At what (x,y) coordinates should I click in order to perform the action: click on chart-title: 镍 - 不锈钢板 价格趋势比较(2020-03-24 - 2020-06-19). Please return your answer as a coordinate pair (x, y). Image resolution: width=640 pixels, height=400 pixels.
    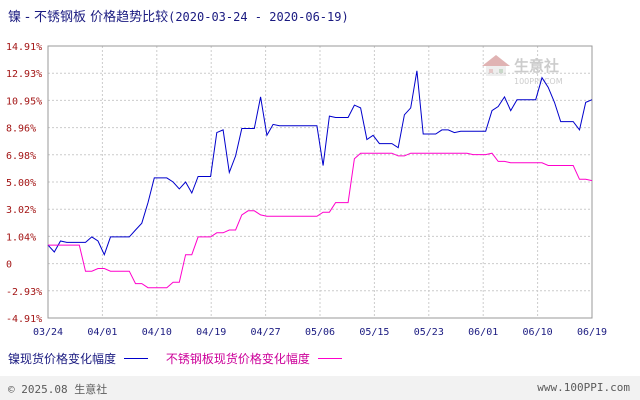
    Looking at the image, I should click on (178, 15).